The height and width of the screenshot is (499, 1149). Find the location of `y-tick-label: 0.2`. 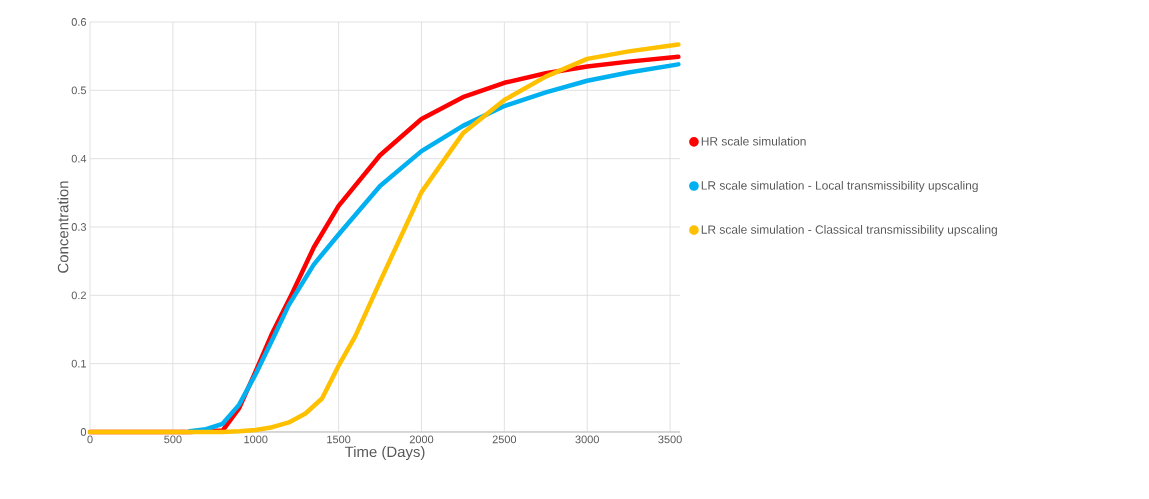

y-tick-label: 0.2 is located at coordinates (78, 295).